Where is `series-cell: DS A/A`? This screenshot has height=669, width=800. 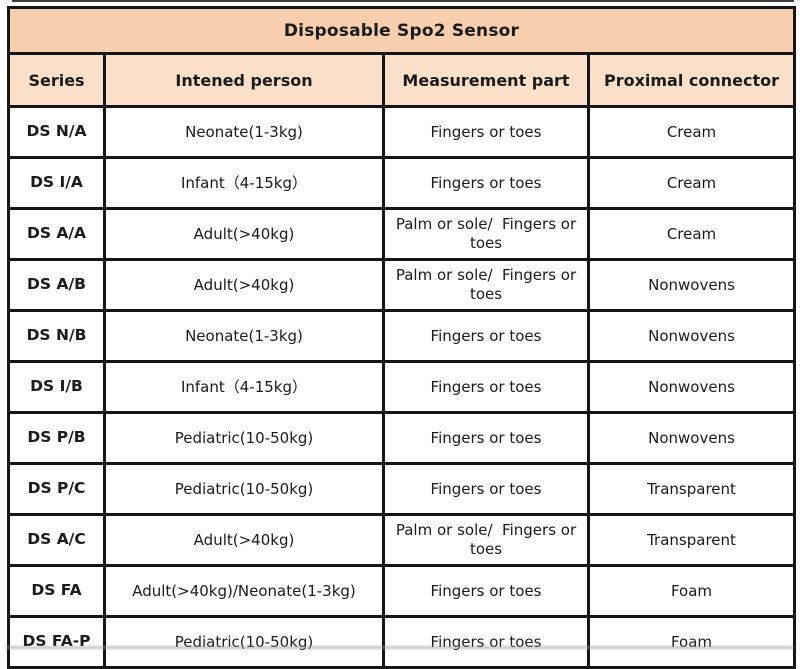
series-cell: DS A/A is located at coordinates (56, 234).